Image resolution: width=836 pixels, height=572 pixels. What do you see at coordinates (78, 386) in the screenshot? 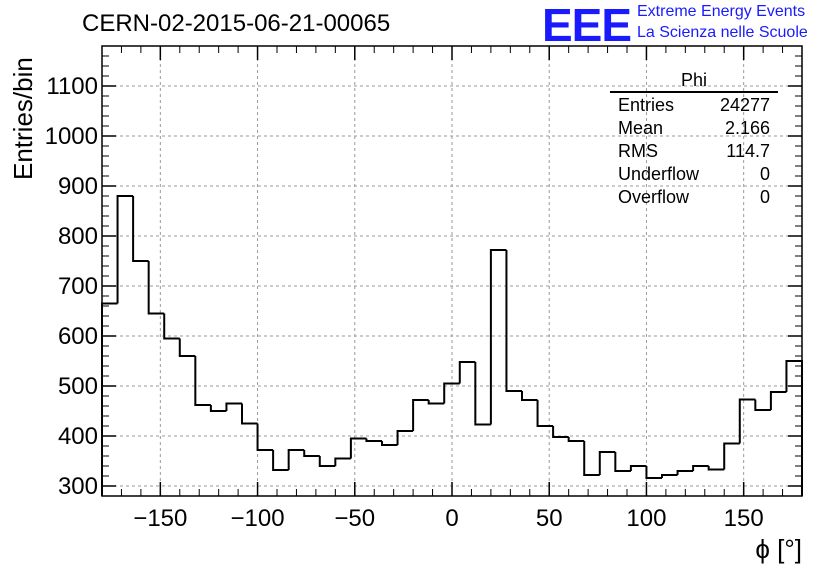
I see `y-tick-label: 500` at bounding box center [78, 386].